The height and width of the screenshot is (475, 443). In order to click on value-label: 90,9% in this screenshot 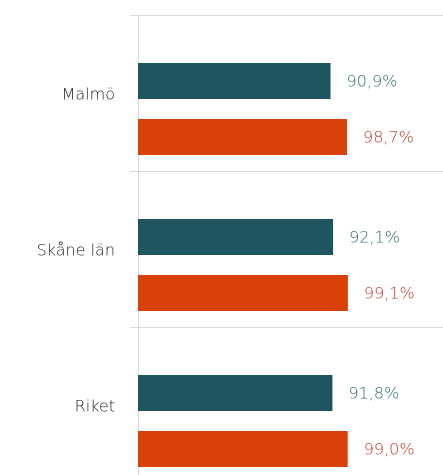, I will do `click(372, 81)`.